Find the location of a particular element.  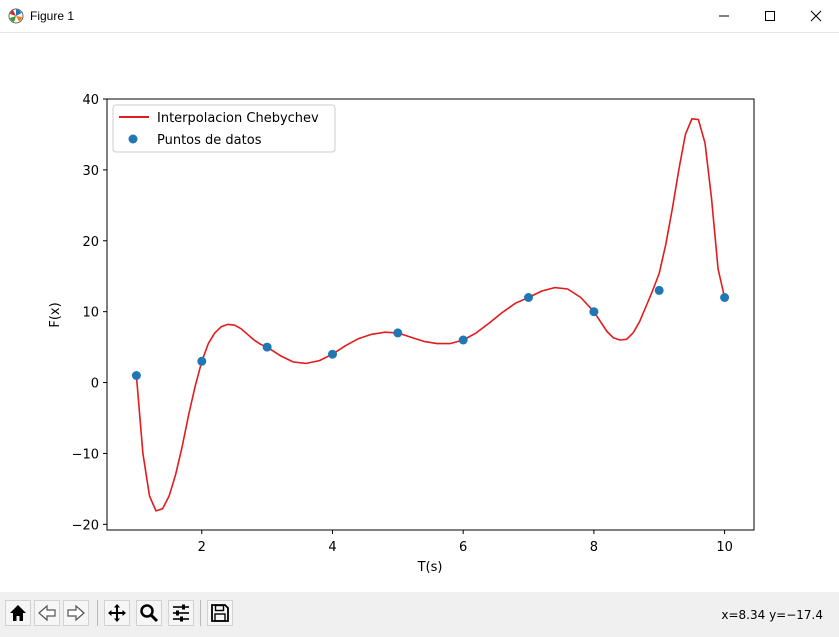

close-icon is located at coordinates (816, 16).